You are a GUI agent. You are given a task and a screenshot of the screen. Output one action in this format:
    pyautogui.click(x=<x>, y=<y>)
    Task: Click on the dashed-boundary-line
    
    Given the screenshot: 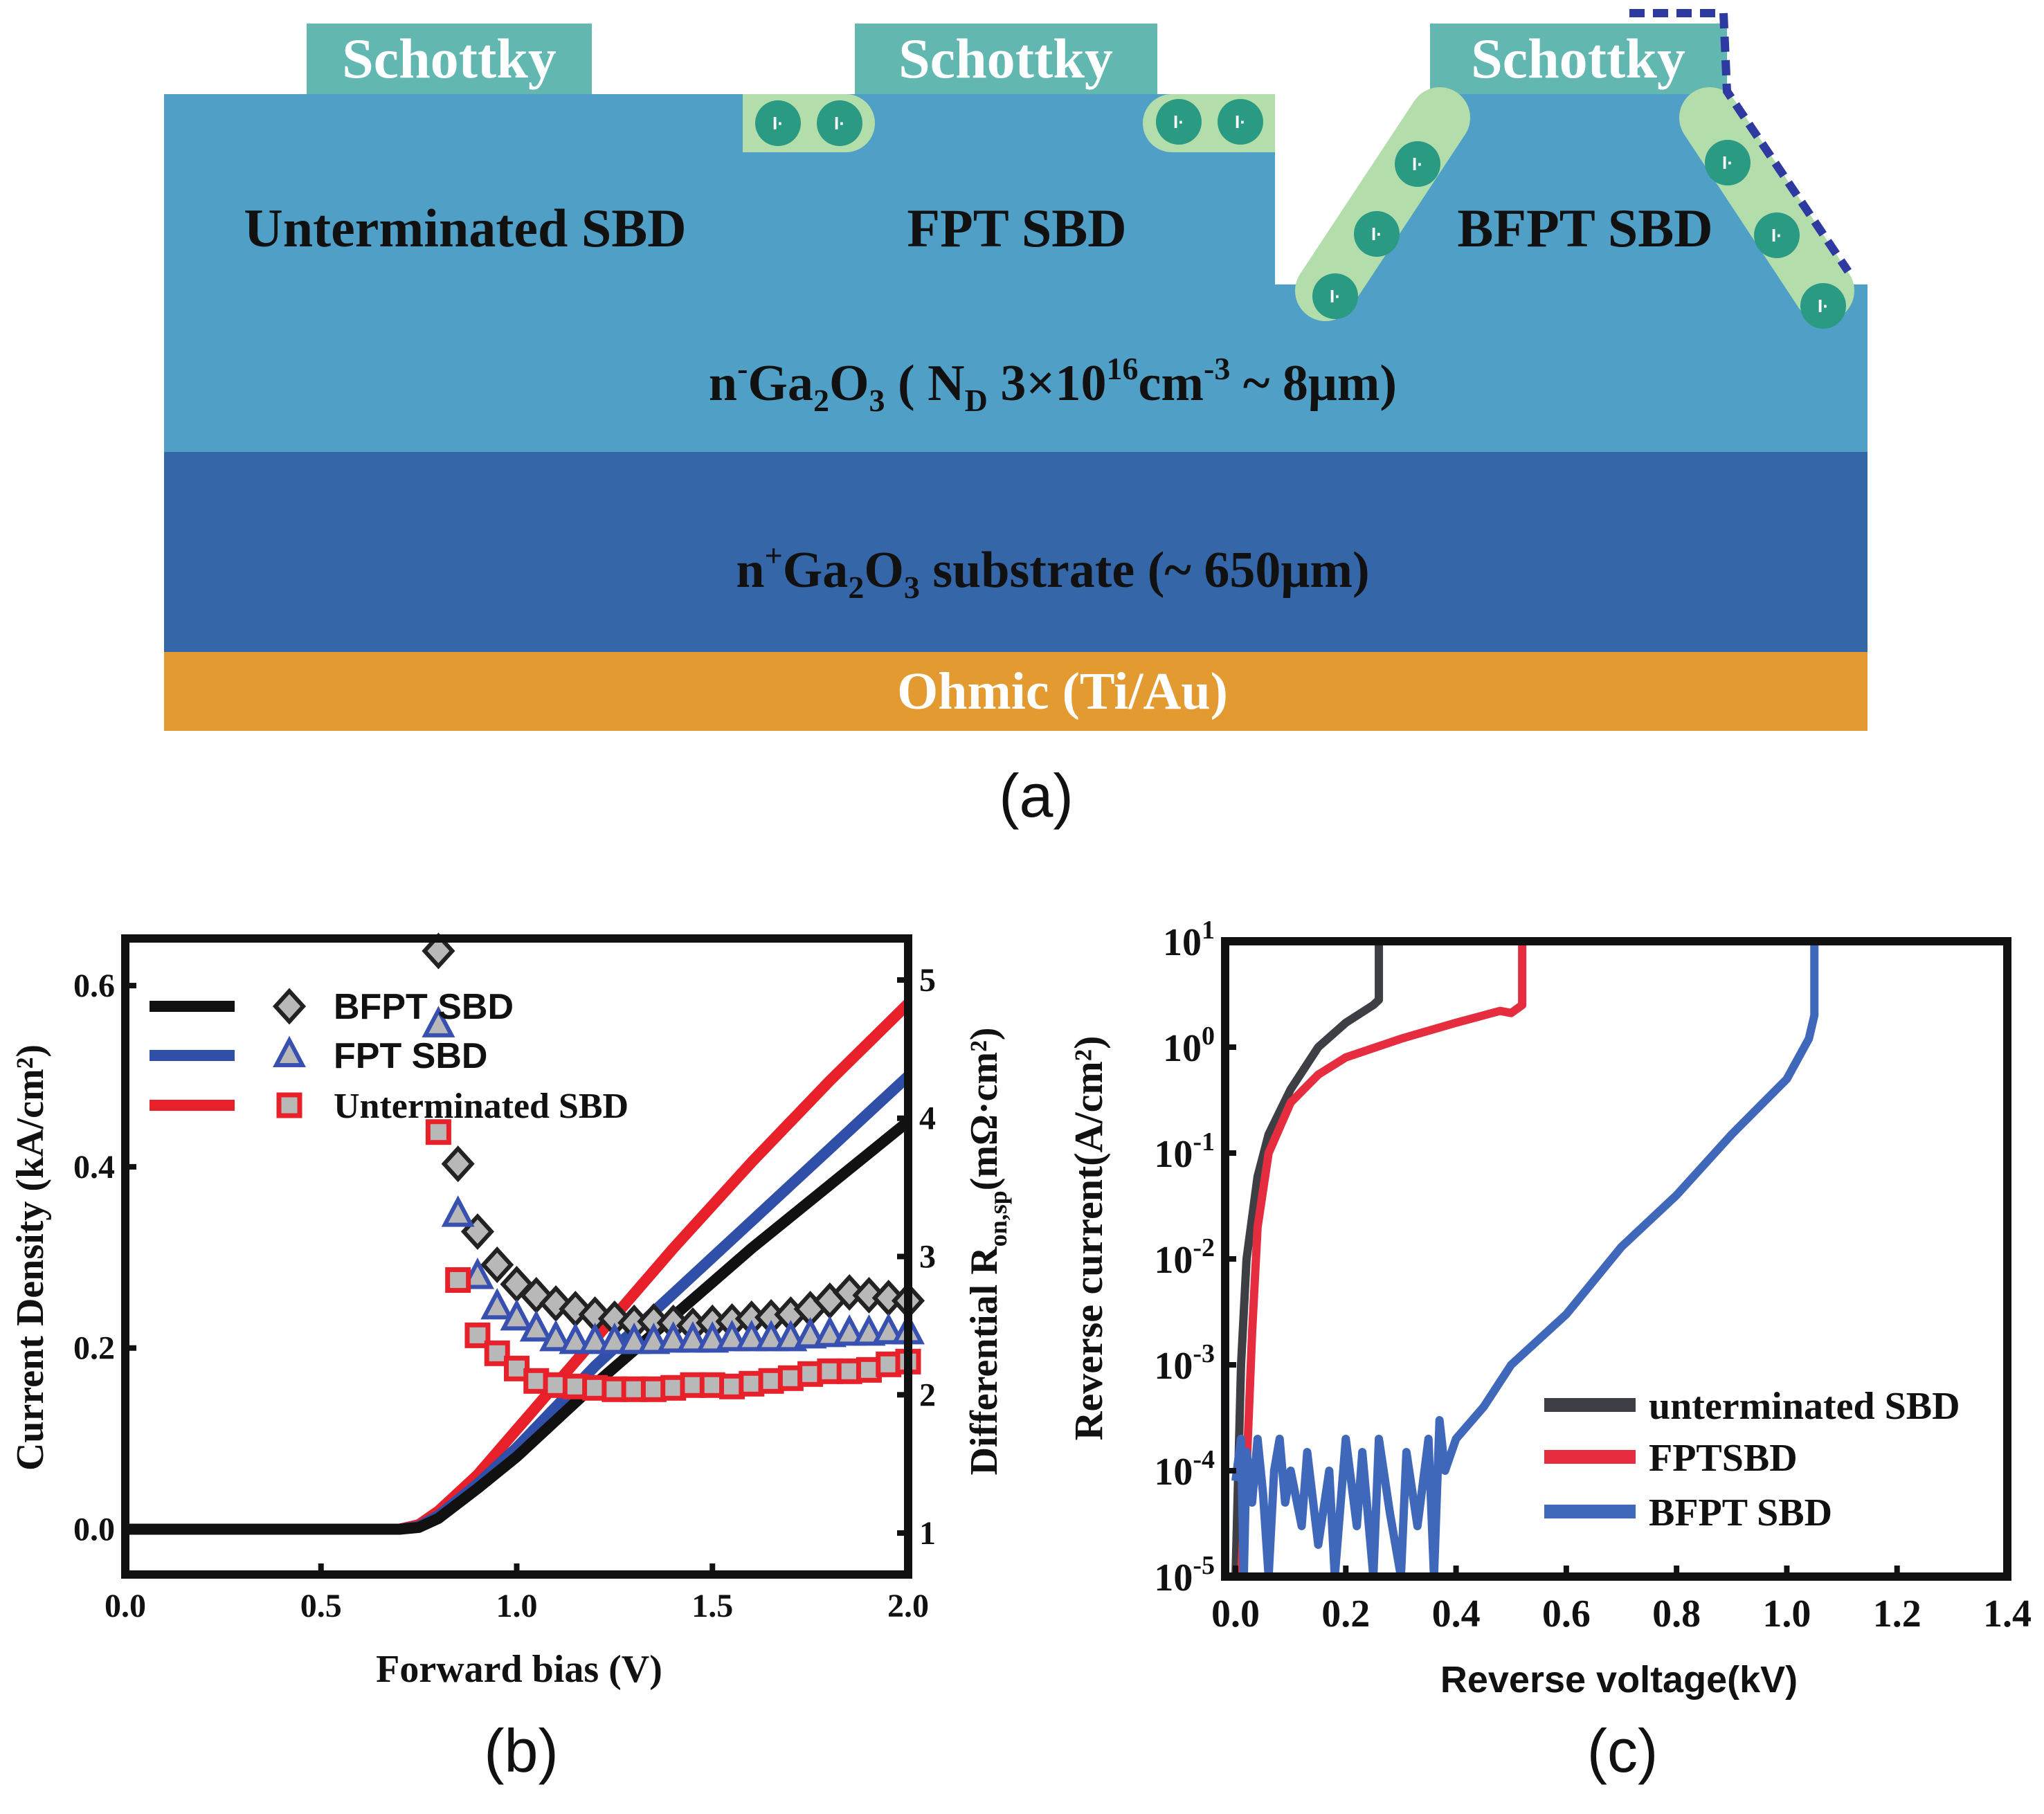 What is the action you would take?
    pyautogui.click(x=1740, y=141)
    